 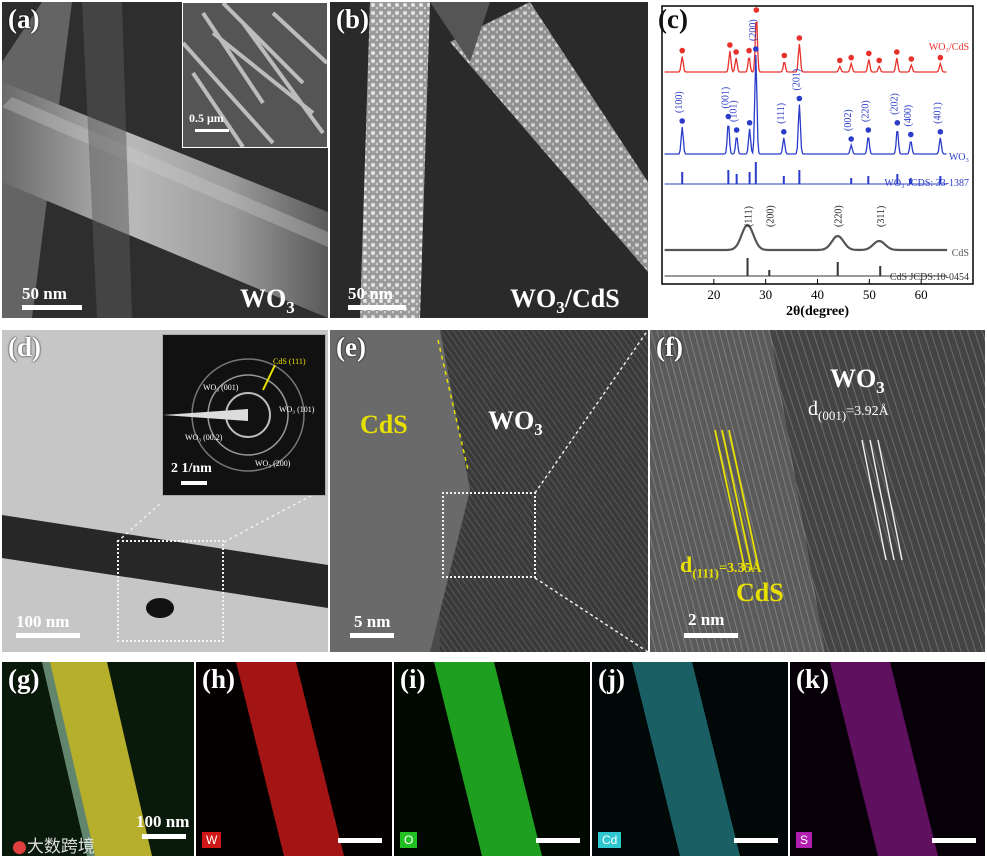 I want to click on panel-label-a: (a), so click(x=24, y=19).